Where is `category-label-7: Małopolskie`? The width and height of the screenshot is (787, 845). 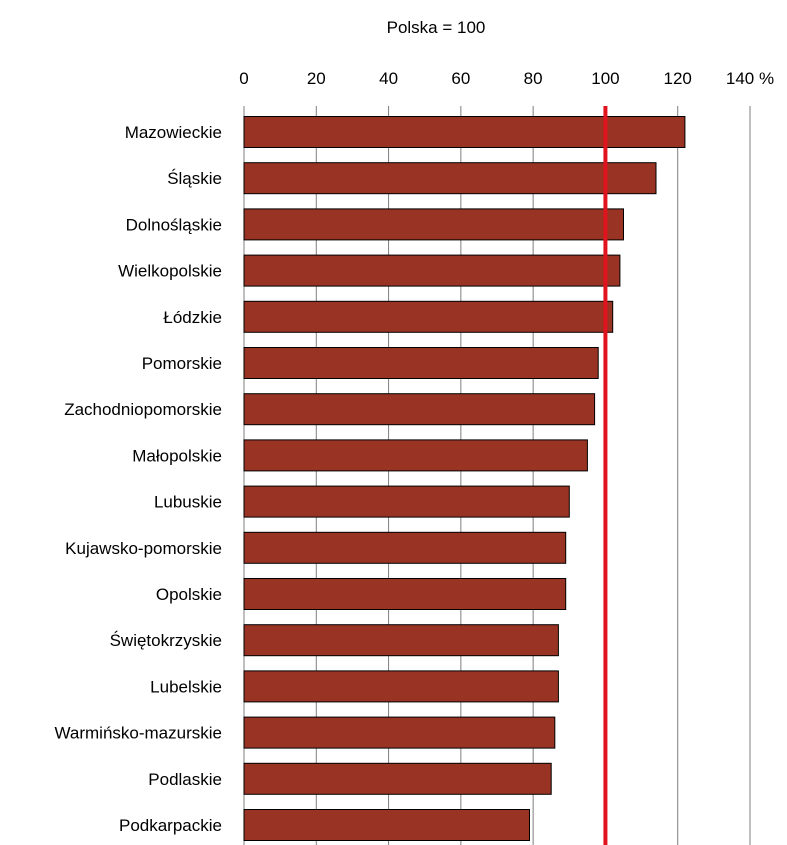
category-label-7: Małopolskie is located at coordinates (177, 455).